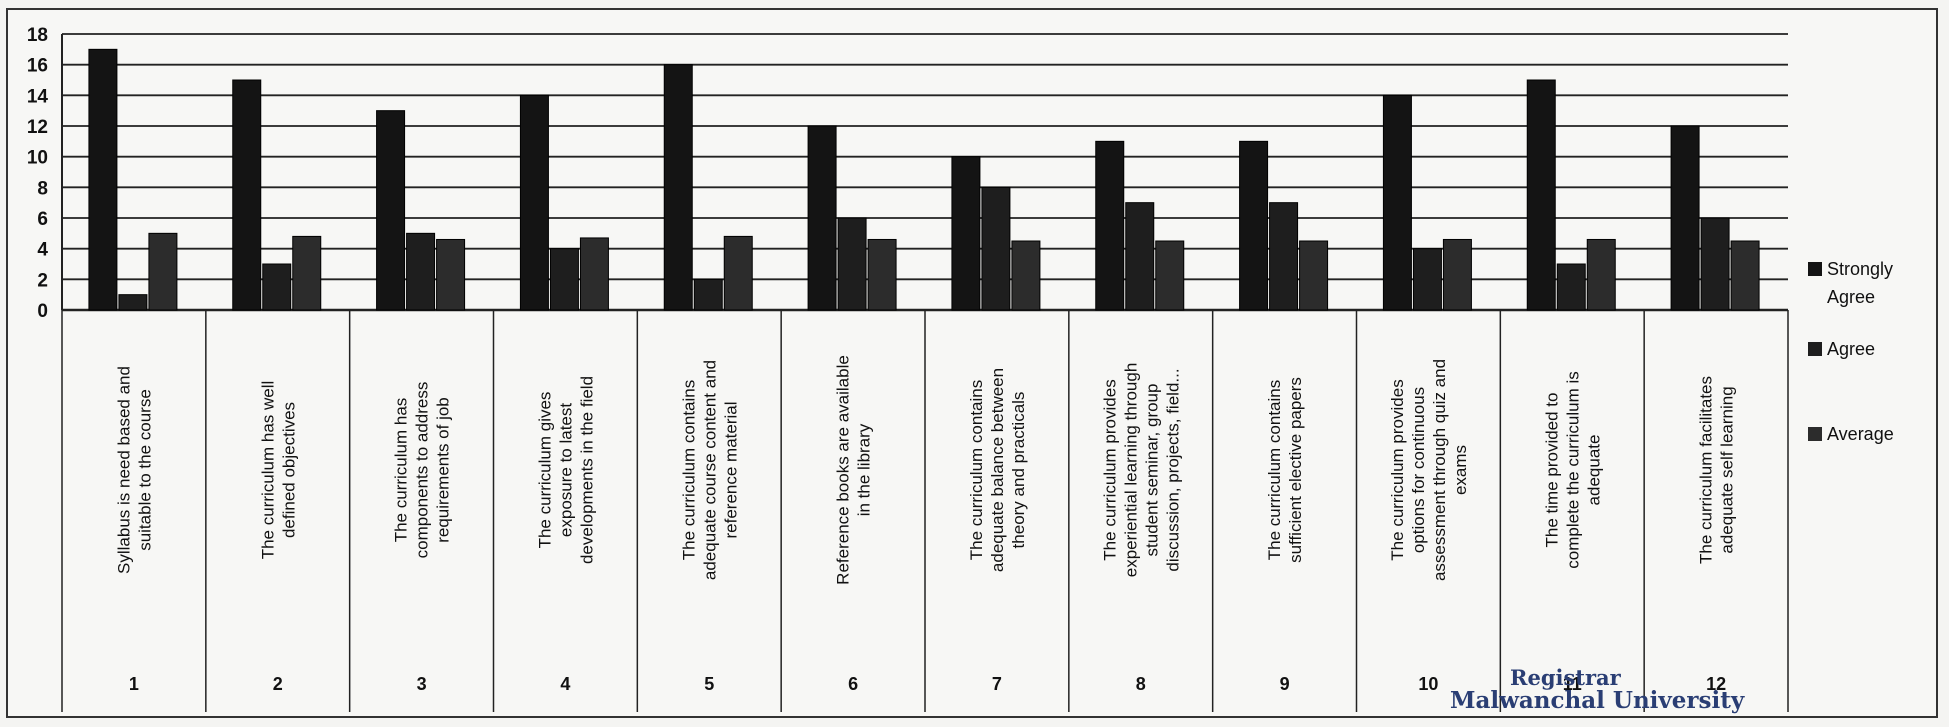 The height and width of the screenshot is (727, 1949). I want to click on y-axis-ticks: 0 2 4 6 8 10 12 14 16 18, so click(38, 173).